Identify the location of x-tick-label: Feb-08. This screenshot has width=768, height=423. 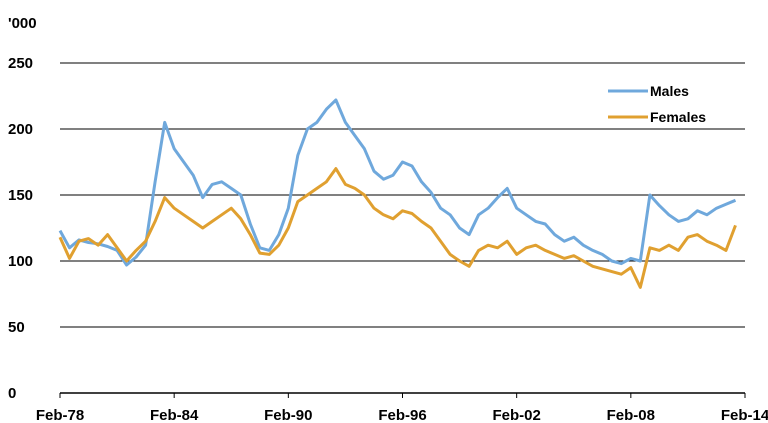
(631, 415).